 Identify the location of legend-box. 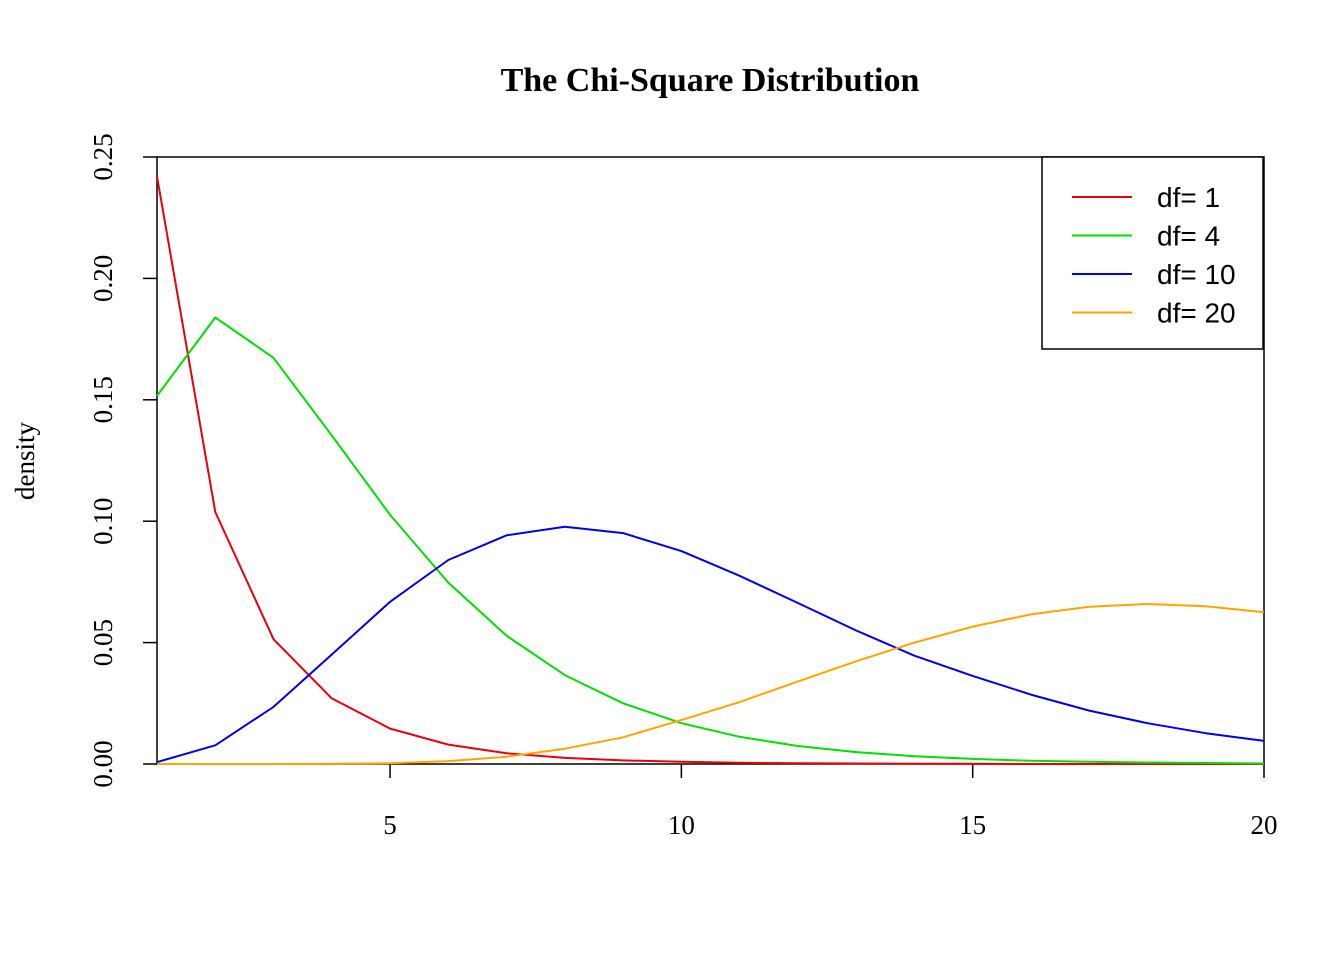
(1152, 253).